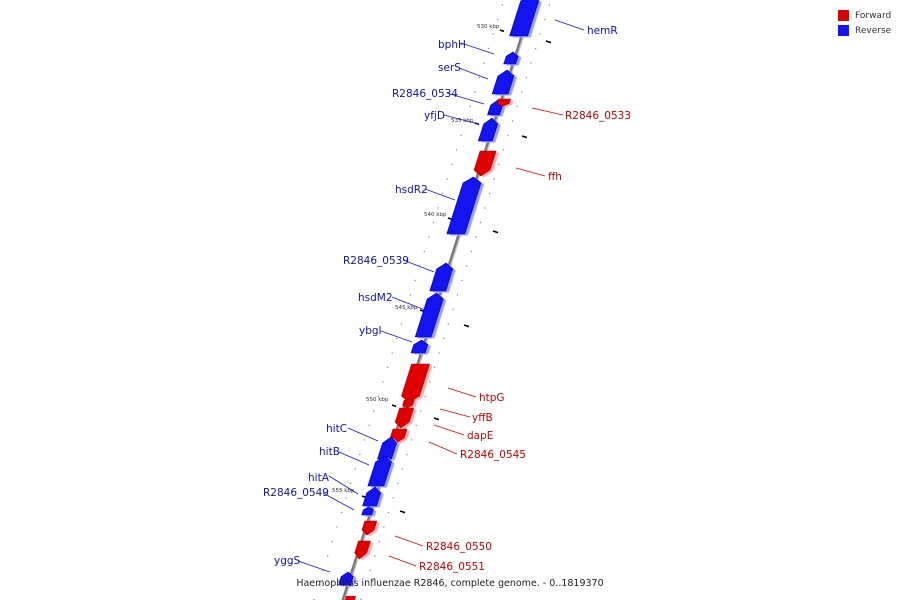 This screenshot has width=900, height=600. What do you see at coordinates (843, 30) in the screenshot?
I see `reverse-swatch` at bounding box center [843, 30].